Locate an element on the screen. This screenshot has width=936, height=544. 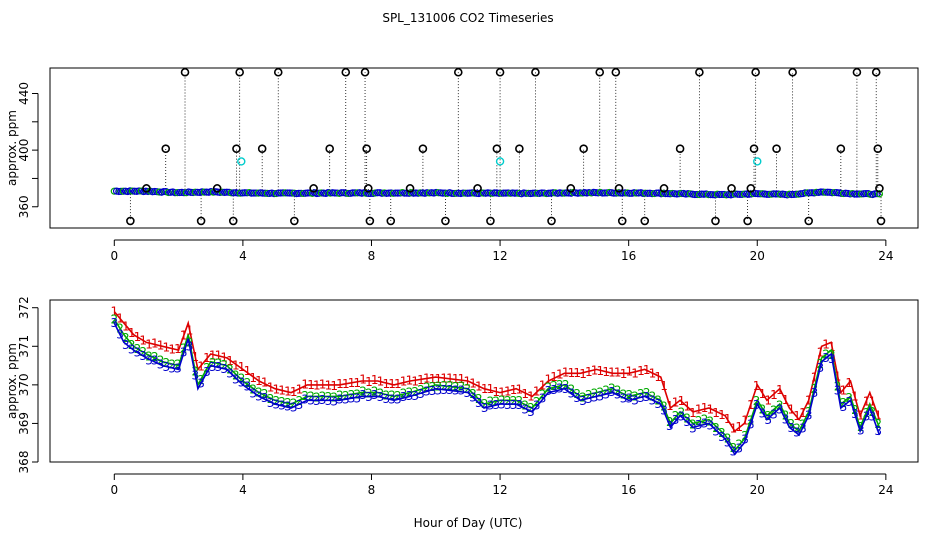
top-x-tick-label: 0 is located at coordinates (114, 256).